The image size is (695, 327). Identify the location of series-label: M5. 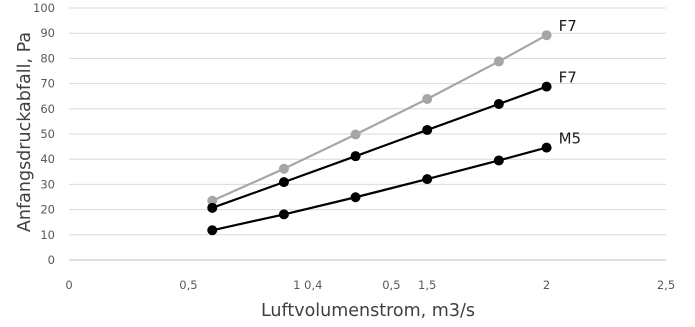
(570, 139).